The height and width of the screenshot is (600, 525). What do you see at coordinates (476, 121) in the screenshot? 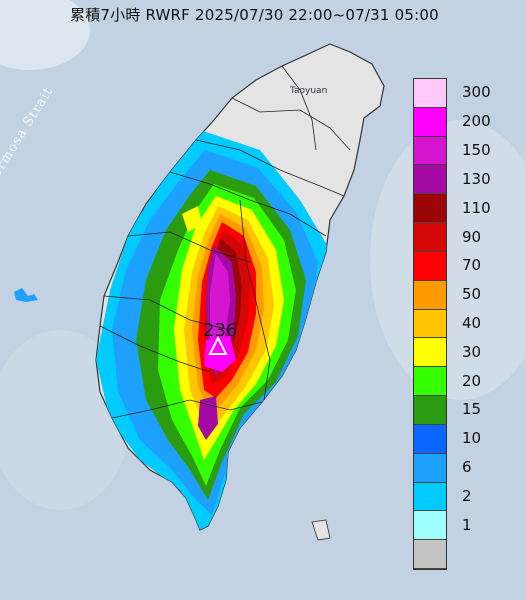
I see `legend-label: 200` at bounding box center [476, 121].